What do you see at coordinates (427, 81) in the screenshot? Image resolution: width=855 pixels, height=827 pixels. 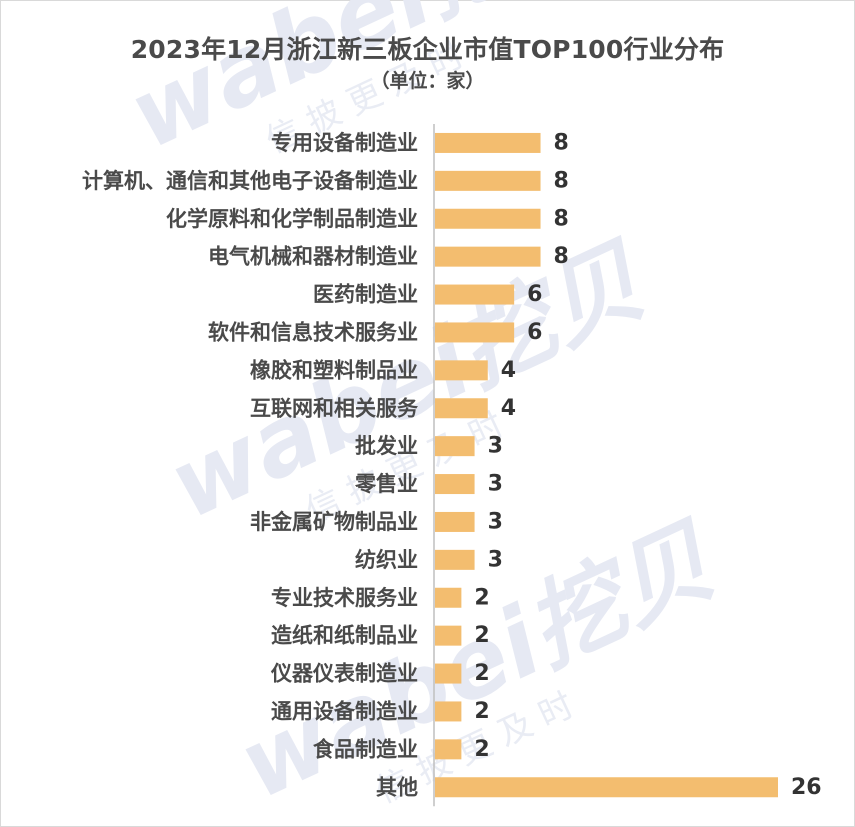 I see `chart-subtitle: （单位：家）` at bounding box center [427, 81].